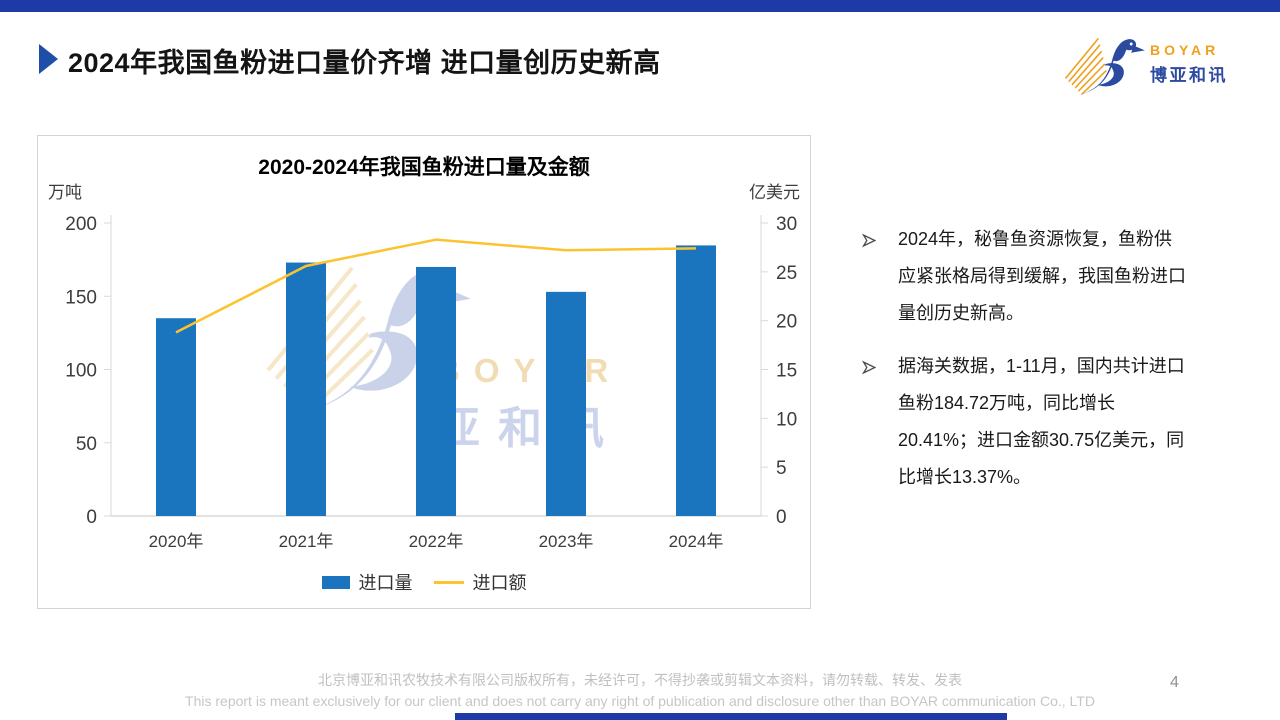 The height and width of the screenshot is (720, 1280). What do you see at coordinates (786, 322) in the screenshot?
I see `svg-text: 20` at bounding box center [786, 322].